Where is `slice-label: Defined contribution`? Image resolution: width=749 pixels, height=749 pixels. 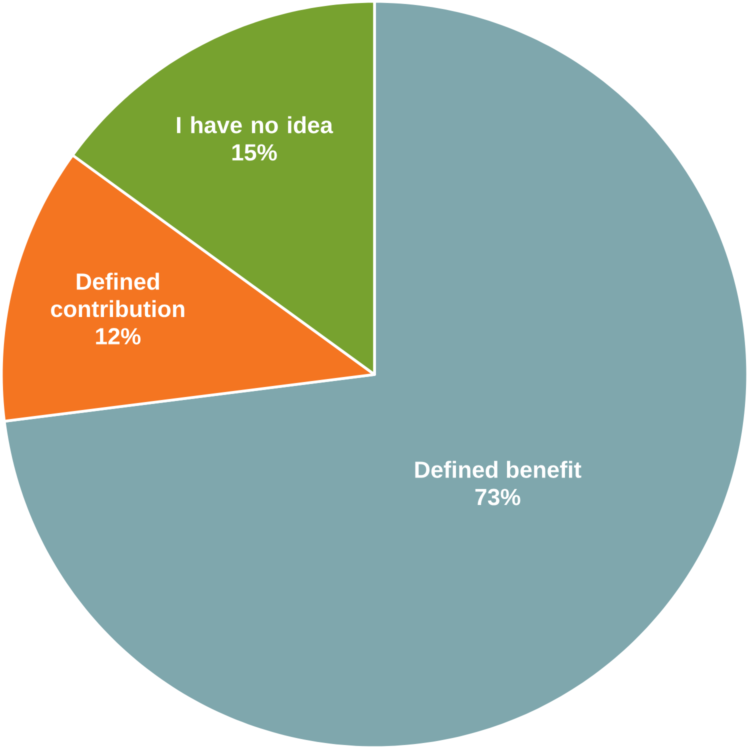 slice-label: Defined contribution is located at coordinates (117, 295).